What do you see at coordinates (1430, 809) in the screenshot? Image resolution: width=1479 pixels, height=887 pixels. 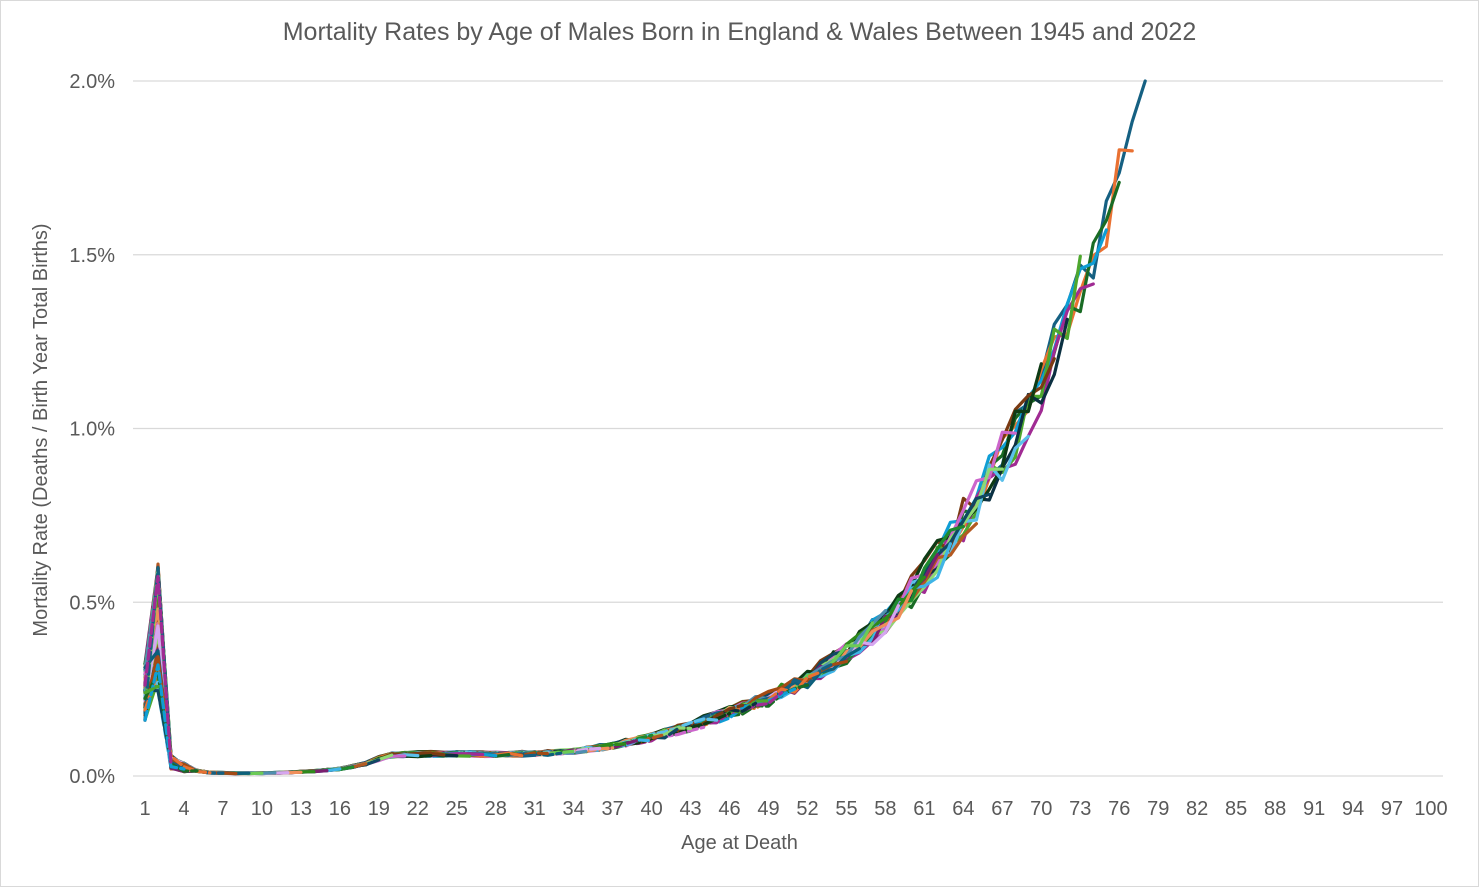 I see `x-tick-label: 100` at bounding box center [1430, 809].